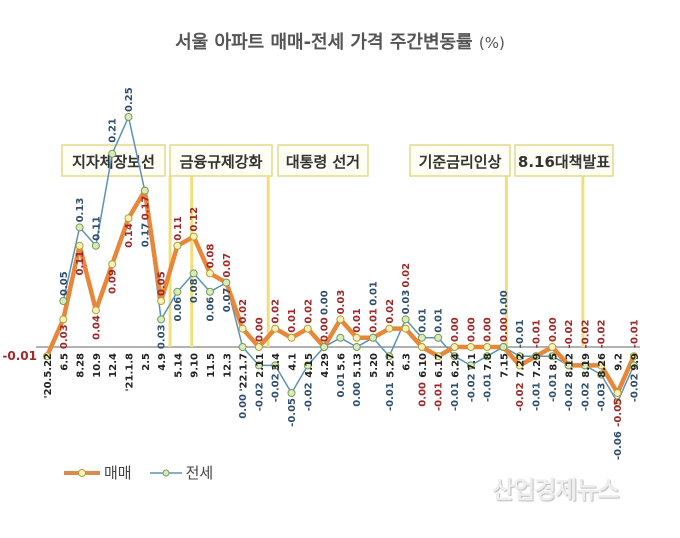 The image size is (680, 538). Describe the element at coordinates (260, 365) in the screenshot. I see `x-tick-label: 2.11` at that location.